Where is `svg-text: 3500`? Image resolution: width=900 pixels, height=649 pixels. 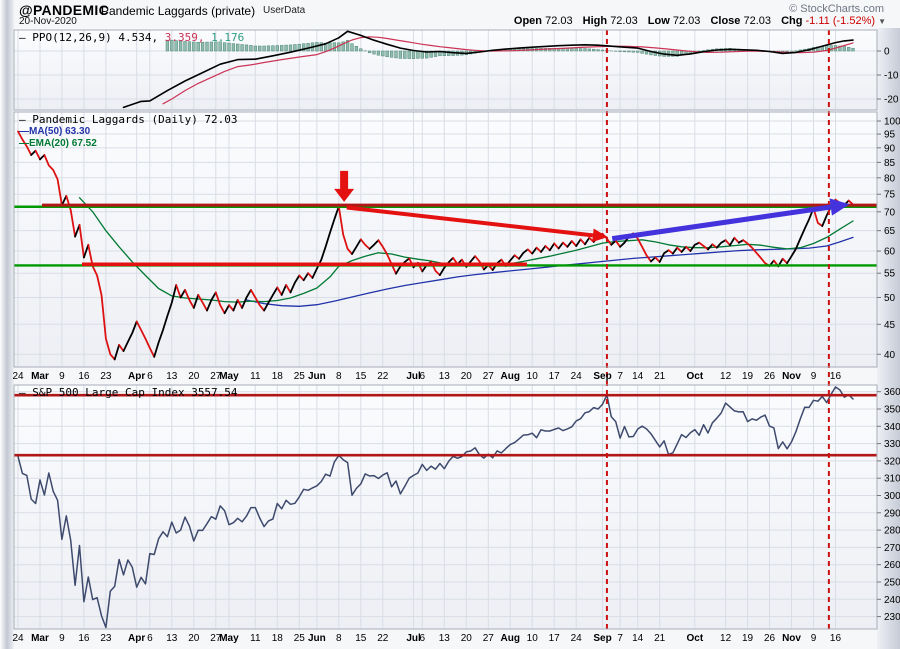 svg-text: 3500 is located at coordinates (892, 410).